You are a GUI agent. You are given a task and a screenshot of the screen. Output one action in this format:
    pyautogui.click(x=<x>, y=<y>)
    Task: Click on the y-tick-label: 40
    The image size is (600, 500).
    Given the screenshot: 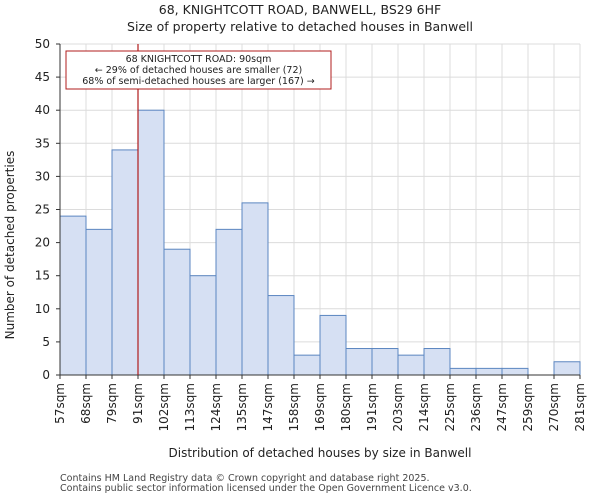 What is the action you would take?
    pyautogui.click(x=42, y=110)
    